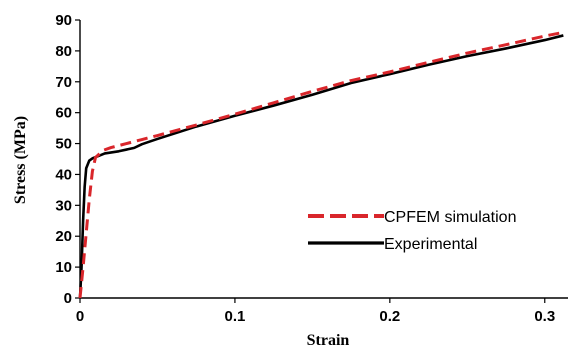 The width and height of the screenshot is (575, 349). Describe the element at coordinates (234, 316) in the screenshot. I see `x-tick-label: 0.1` at that location.